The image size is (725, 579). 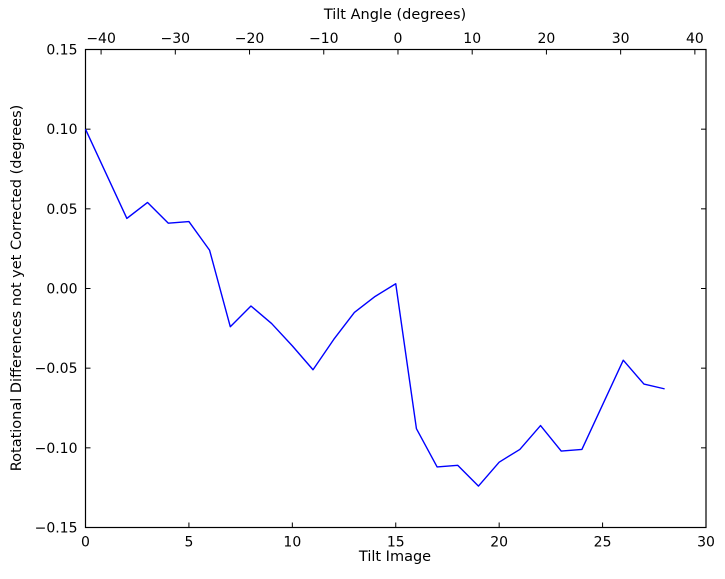 I want to click on top-x-axis-title: Tilt Angle (degrees), so click(x=395, y=15).